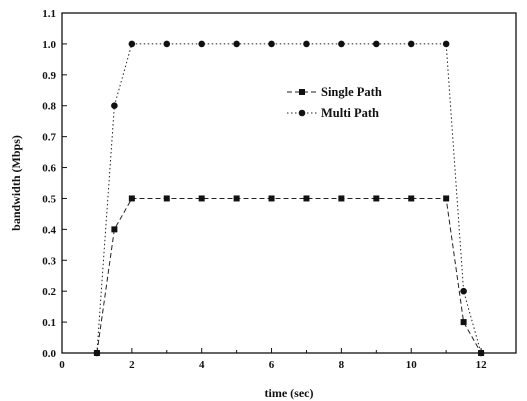 This screenshot has height=401, width=527. I want to click on legend-marker-single-path, so click(302, 92).